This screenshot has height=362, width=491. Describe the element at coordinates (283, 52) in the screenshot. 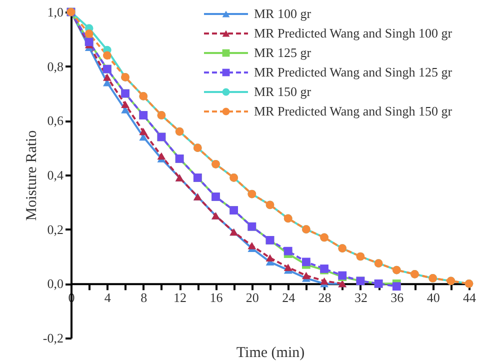

I see `legend-label: MR 125 gr` at that location.